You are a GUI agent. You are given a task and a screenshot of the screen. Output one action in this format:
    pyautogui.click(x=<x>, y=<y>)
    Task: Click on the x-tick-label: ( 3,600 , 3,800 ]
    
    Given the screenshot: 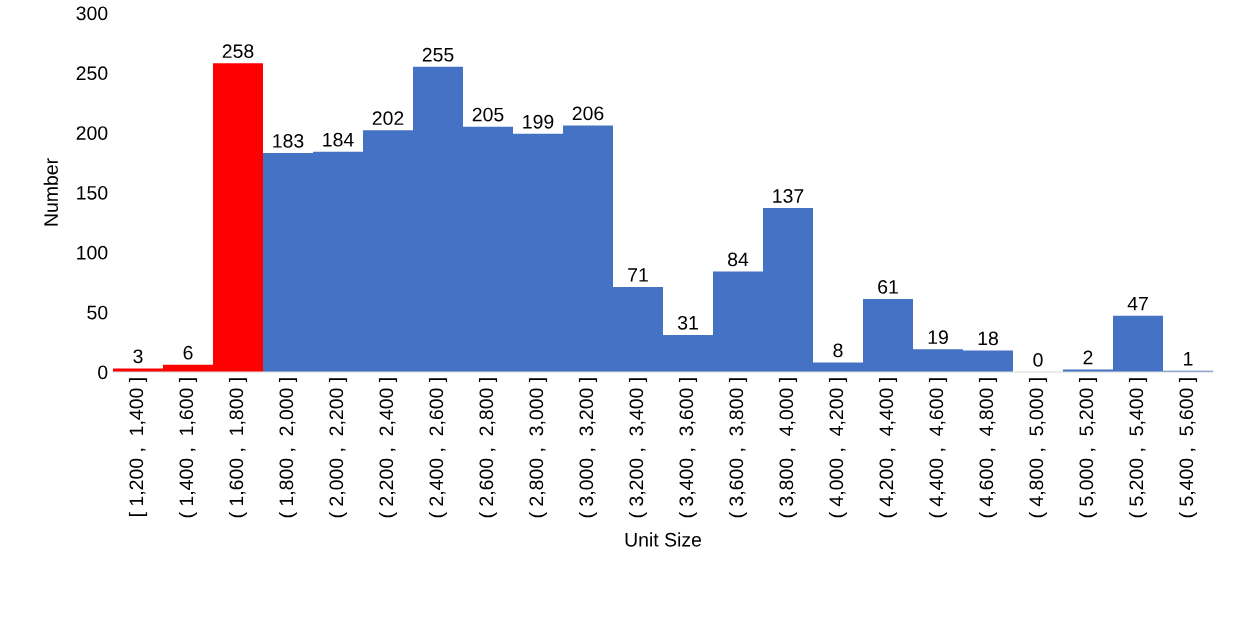 What is the action you would take?
    pyautogui.click(x=738, y=448)
    